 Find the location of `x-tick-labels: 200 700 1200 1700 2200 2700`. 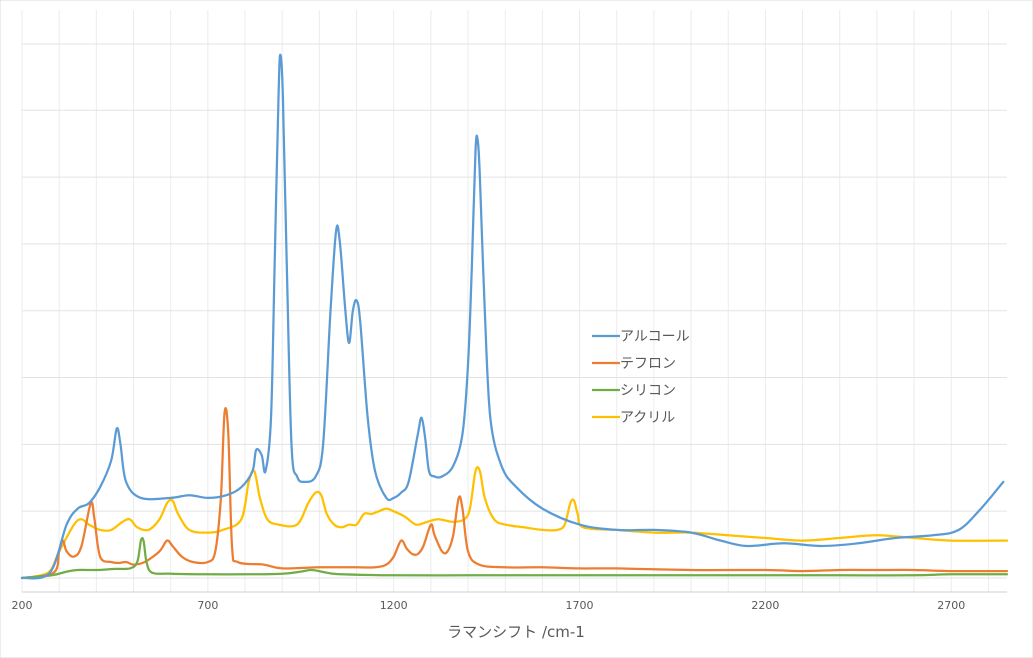

x-tick-labels: 200 700 1200 1700 2200 2700 is located at coordinates (489, 605).